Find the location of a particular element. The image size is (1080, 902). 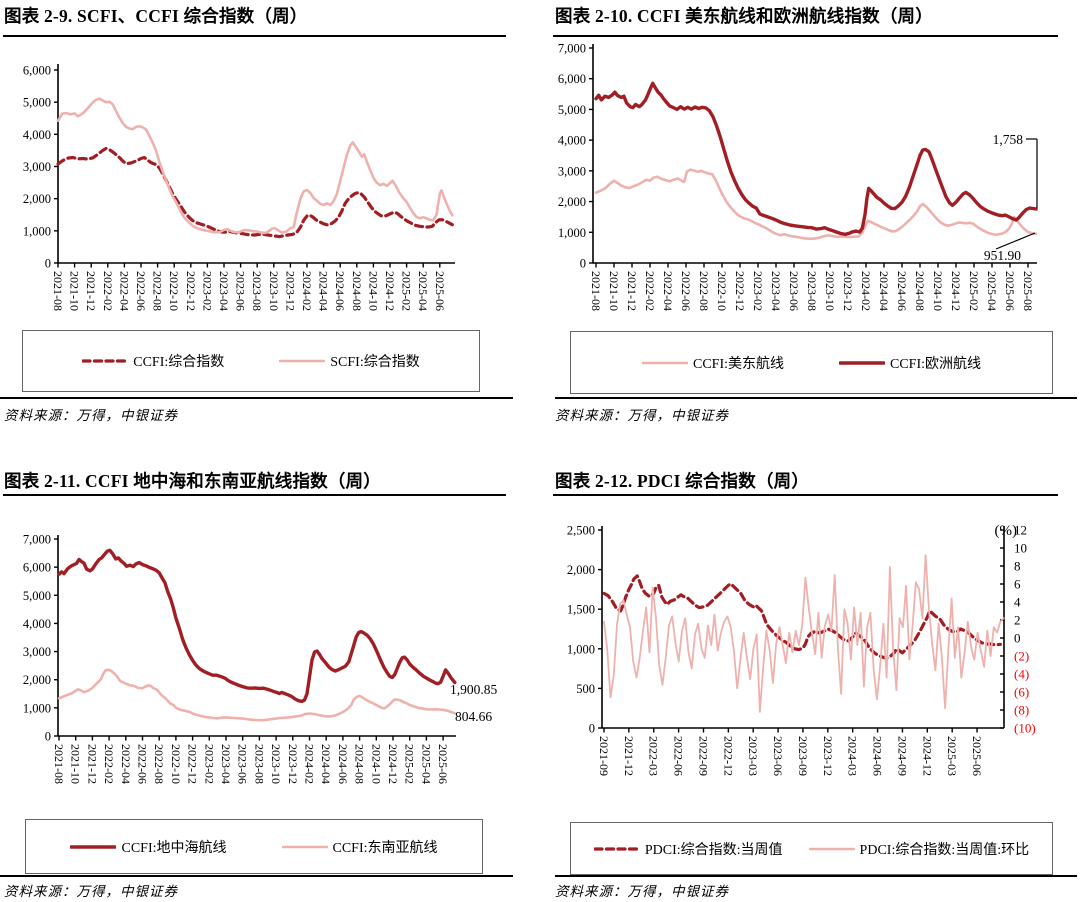

x-tick-label: 2024-06 is located at coordinates (340, 291).